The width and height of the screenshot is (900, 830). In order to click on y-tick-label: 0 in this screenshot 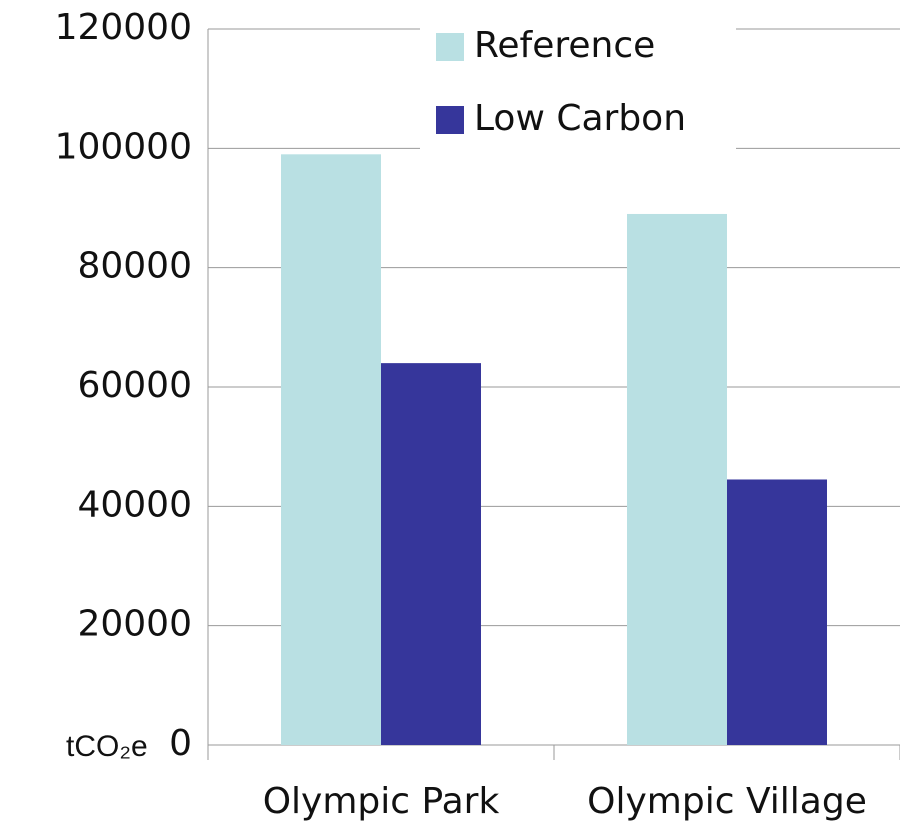, I will do `click(180, 743)`.